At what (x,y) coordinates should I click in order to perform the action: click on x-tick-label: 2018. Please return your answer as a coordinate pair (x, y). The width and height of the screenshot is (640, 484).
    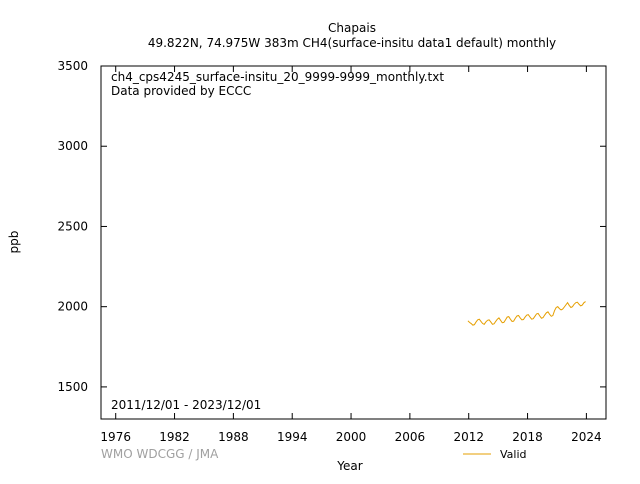
    Looking at the image, I should click on (527, 437).